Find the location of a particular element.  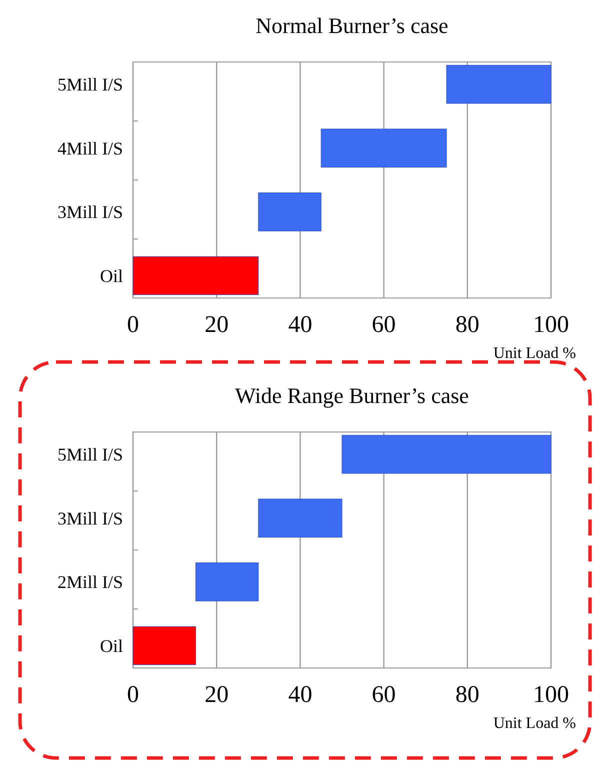

chart-title: Normal Burner’s case is located at coordinates (352, 25).